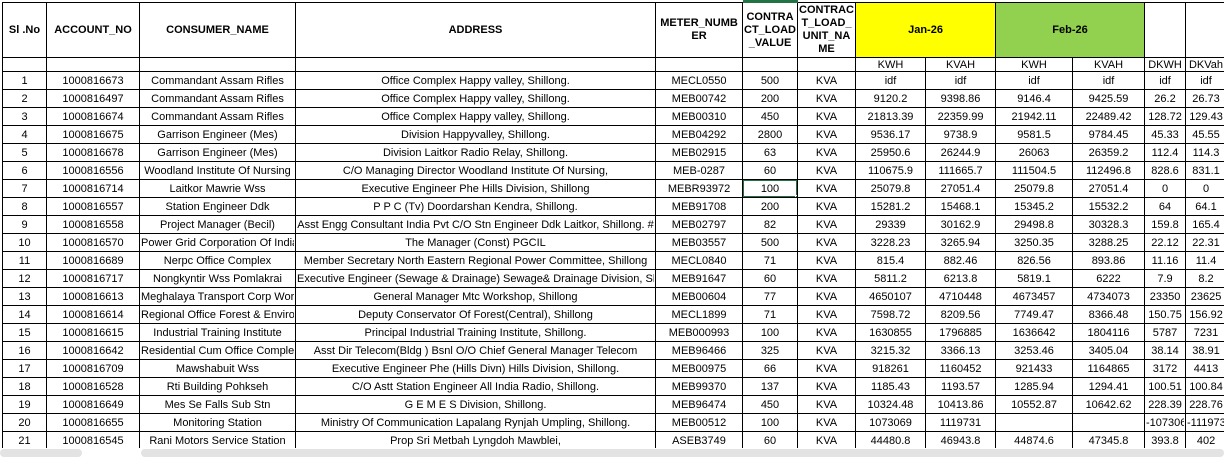  I want to click on cell-sl: 21, so click(24, 440).